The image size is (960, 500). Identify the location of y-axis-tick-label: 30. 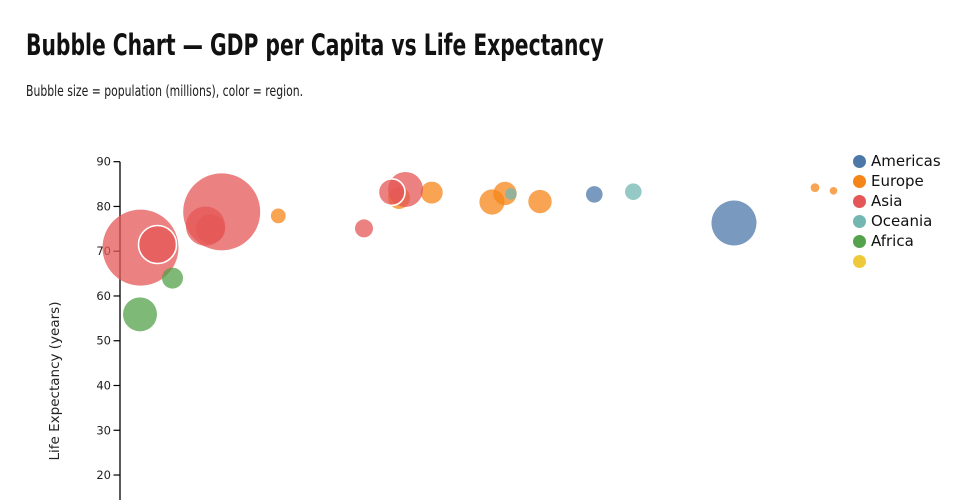
(103, 430).